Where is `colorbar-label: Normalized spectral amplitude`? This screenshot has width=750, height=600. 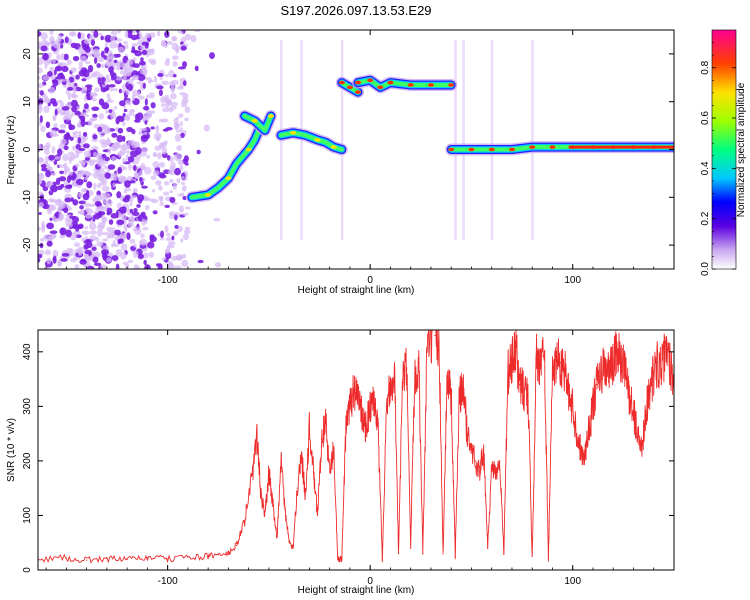
colorbar-label: Normalized spectral amplitude is located at coordinates (741, 149).